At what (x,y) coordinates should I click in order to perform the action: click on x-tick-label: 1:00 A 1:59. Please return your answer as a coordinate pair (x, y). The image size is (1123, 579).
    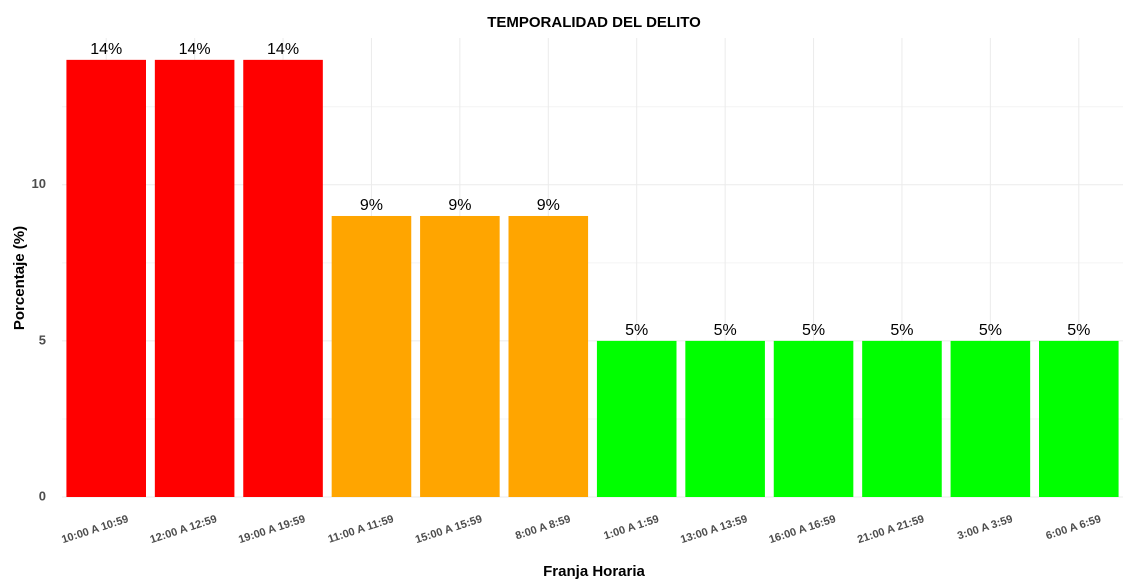
    Looking at the image, I should click on (631, 527).